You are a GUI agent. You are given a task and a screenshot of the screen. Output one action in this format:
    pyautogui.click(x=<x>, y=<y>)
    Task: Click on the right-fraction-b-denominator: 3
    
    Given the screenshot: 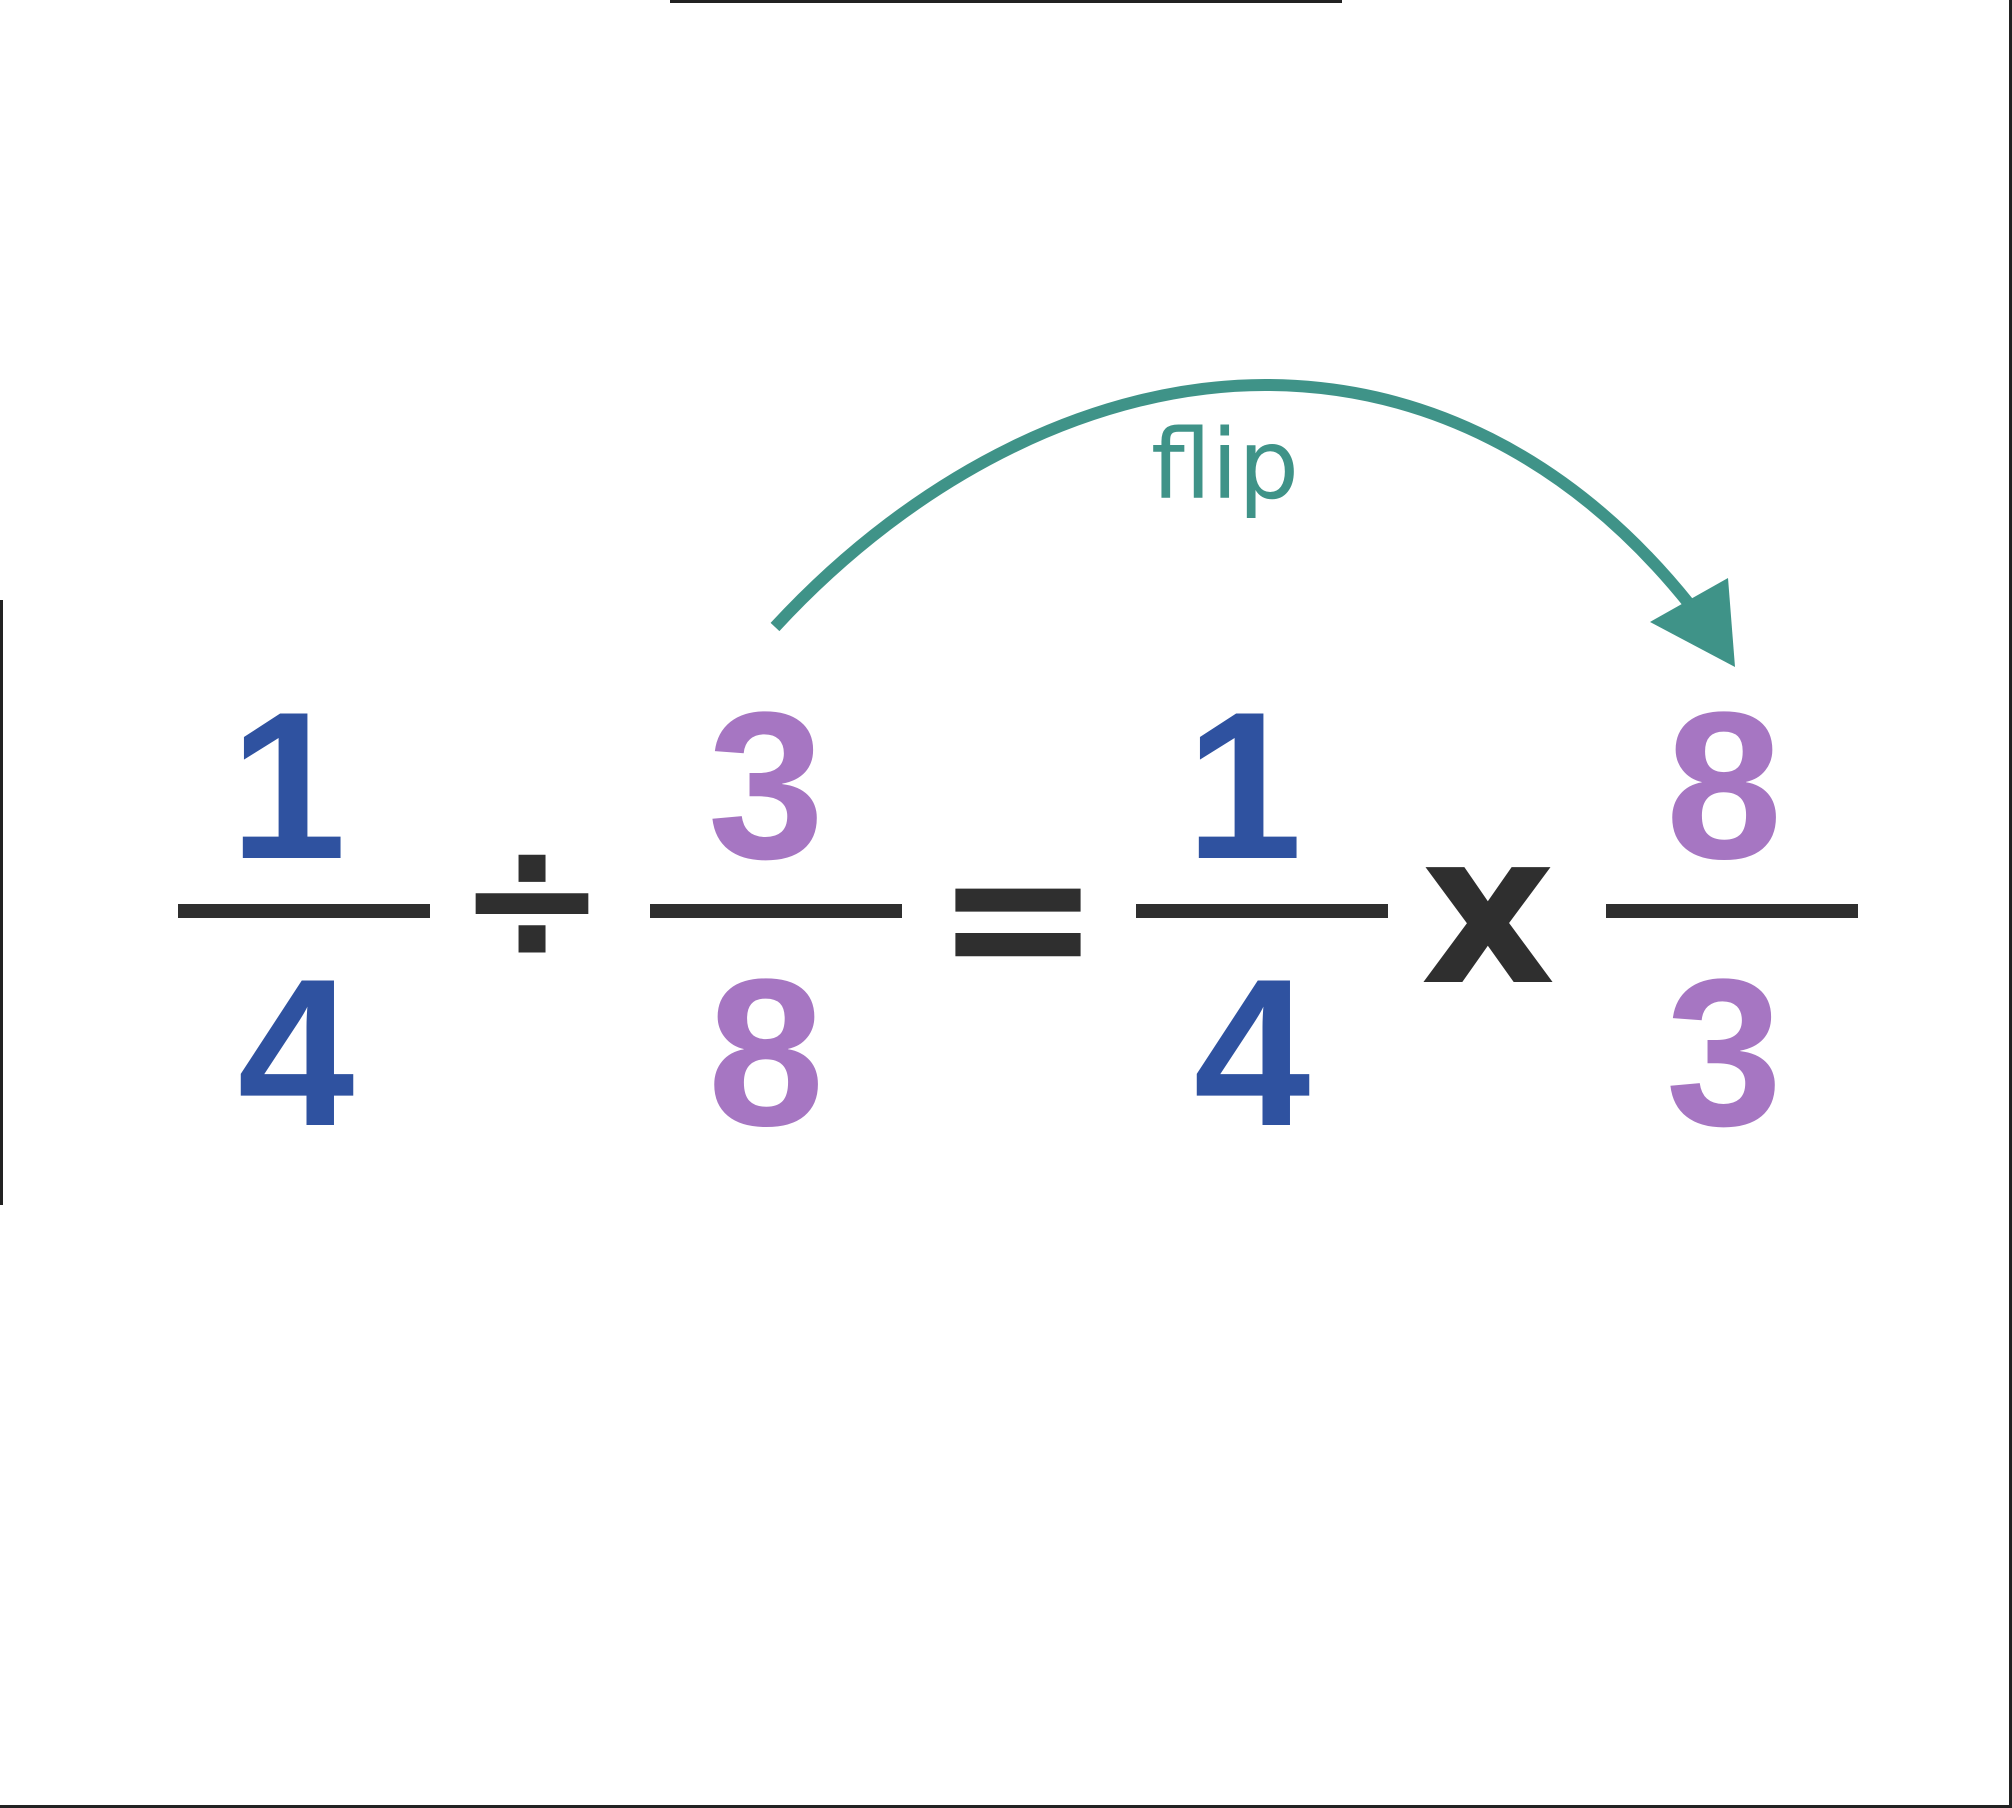 What is the action you would take?
    pyautogui.click(x=1724, y=1052)
    